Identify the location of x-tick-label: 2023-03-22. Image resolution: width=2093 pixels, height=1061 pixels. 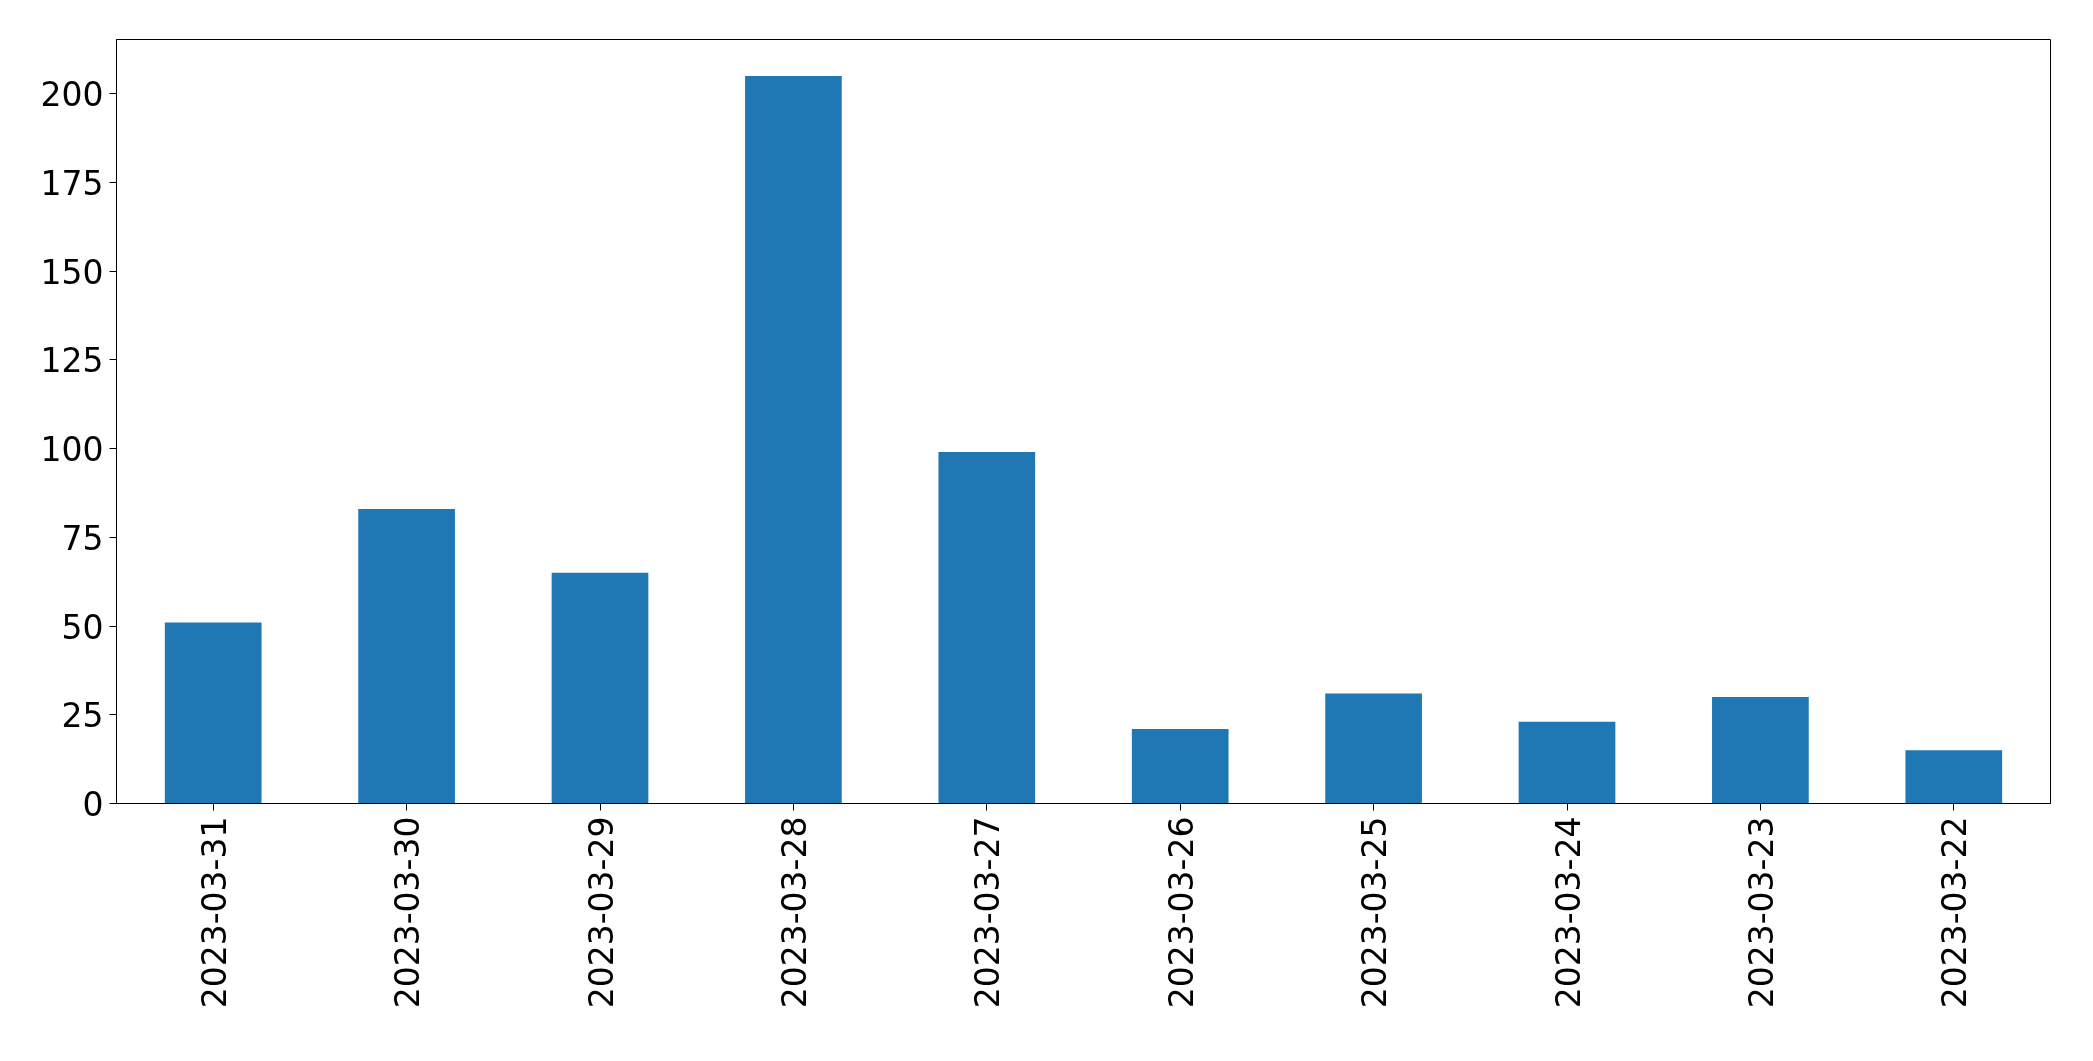
(1955, 912).